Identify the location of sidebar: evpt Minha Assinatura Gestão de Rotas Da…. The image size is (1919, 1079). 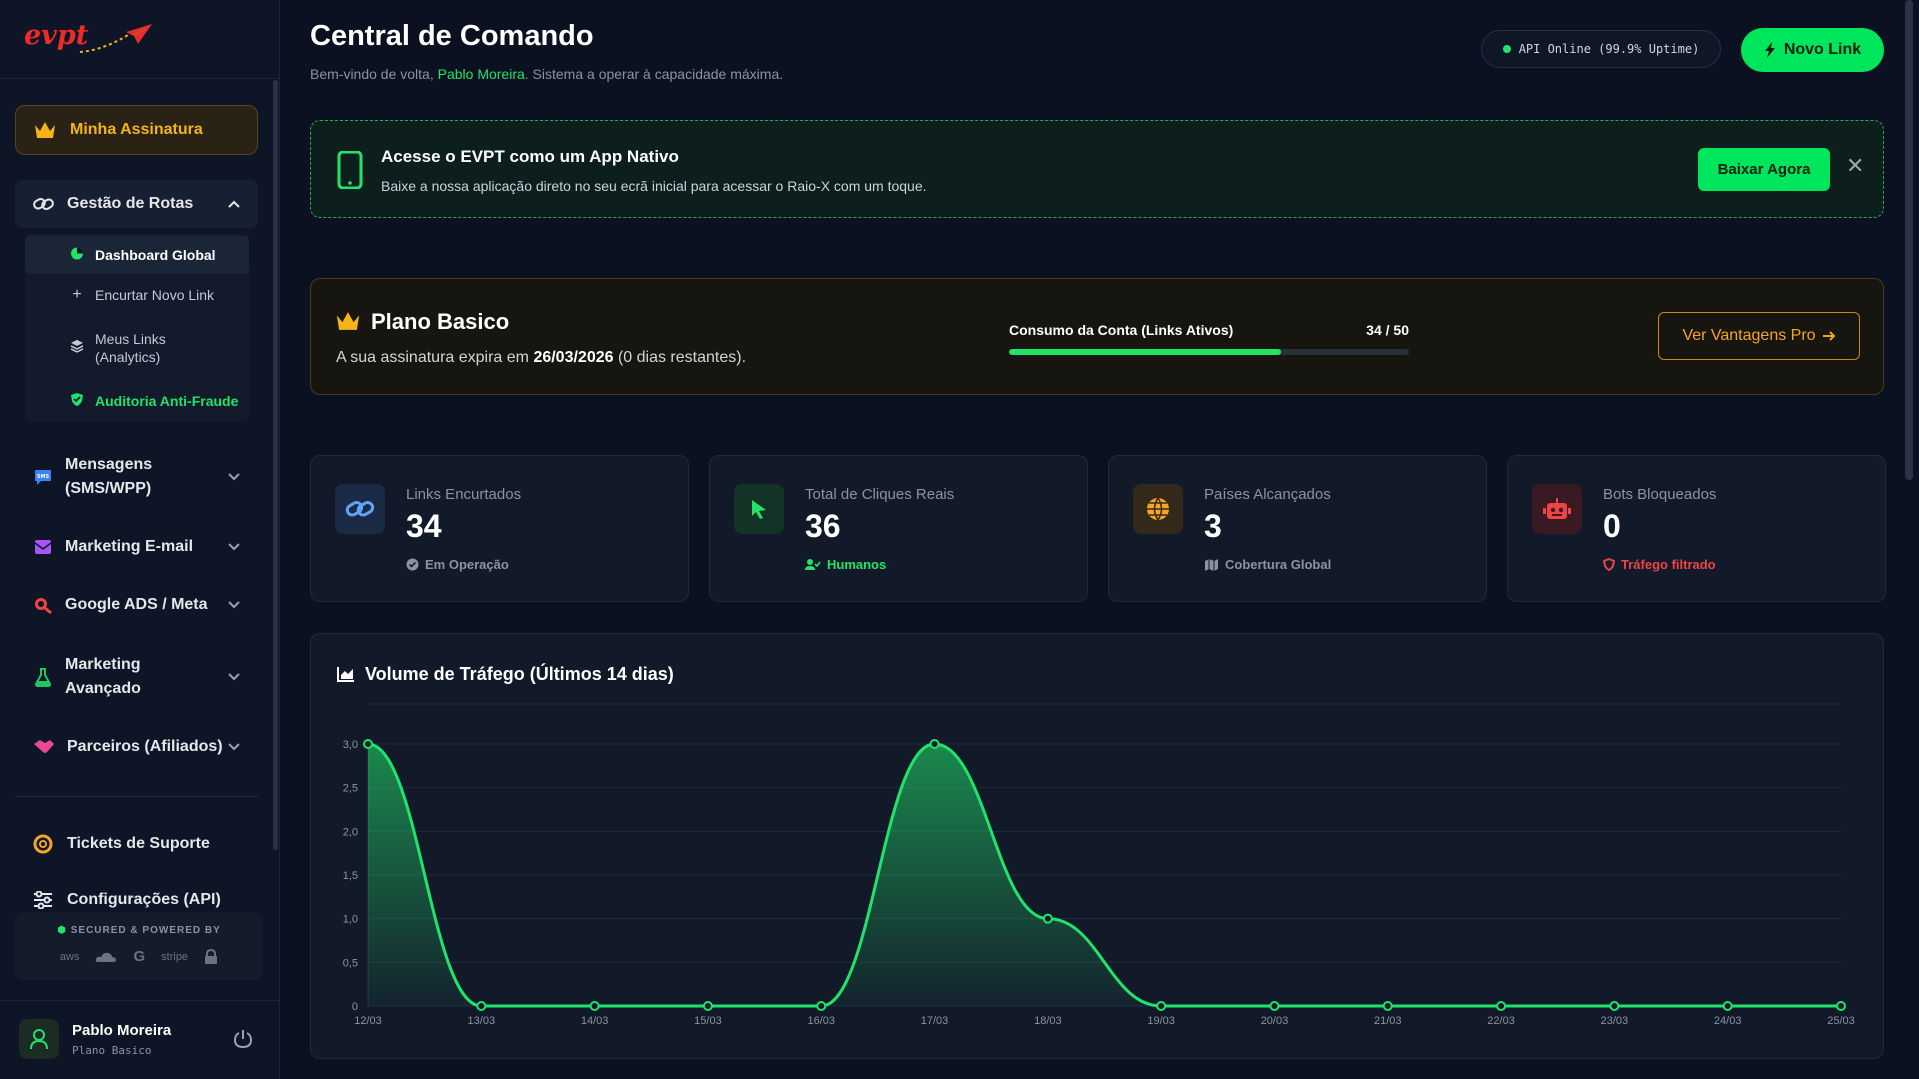
(140, 539).